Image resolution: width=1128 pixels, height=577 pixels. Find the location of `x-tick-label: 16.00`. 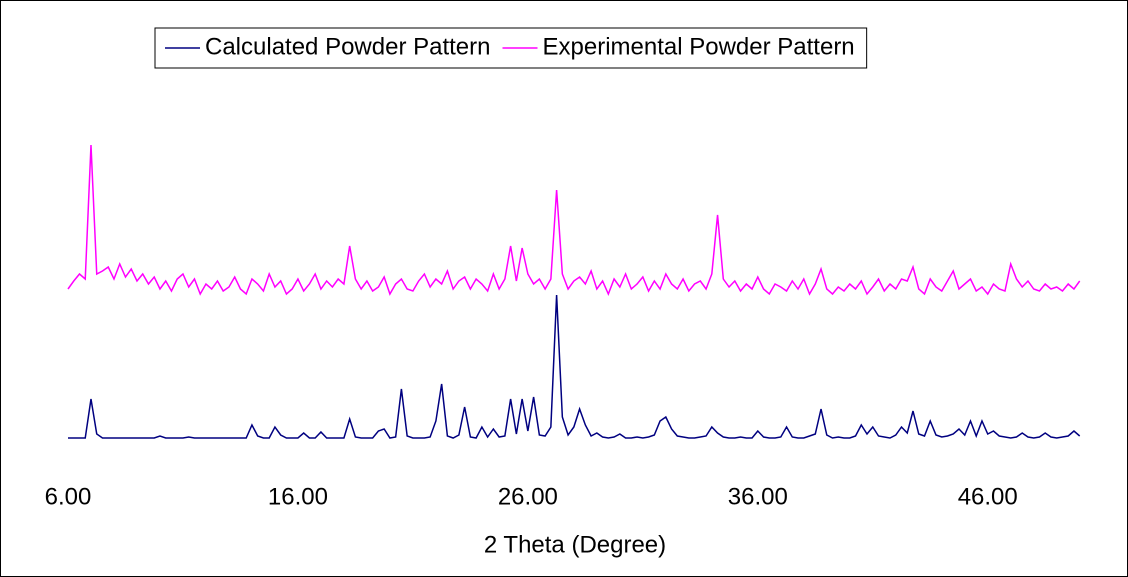

x-tick-label: 16.00 is located at coordinates (298, 496).